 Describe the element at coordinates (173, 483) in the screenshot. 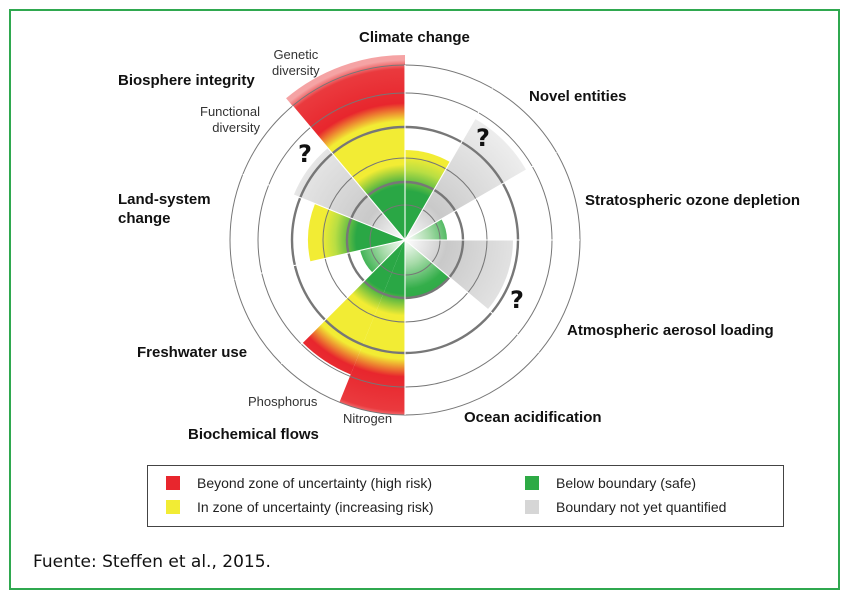

I see `legend-swatch-red` at that location.